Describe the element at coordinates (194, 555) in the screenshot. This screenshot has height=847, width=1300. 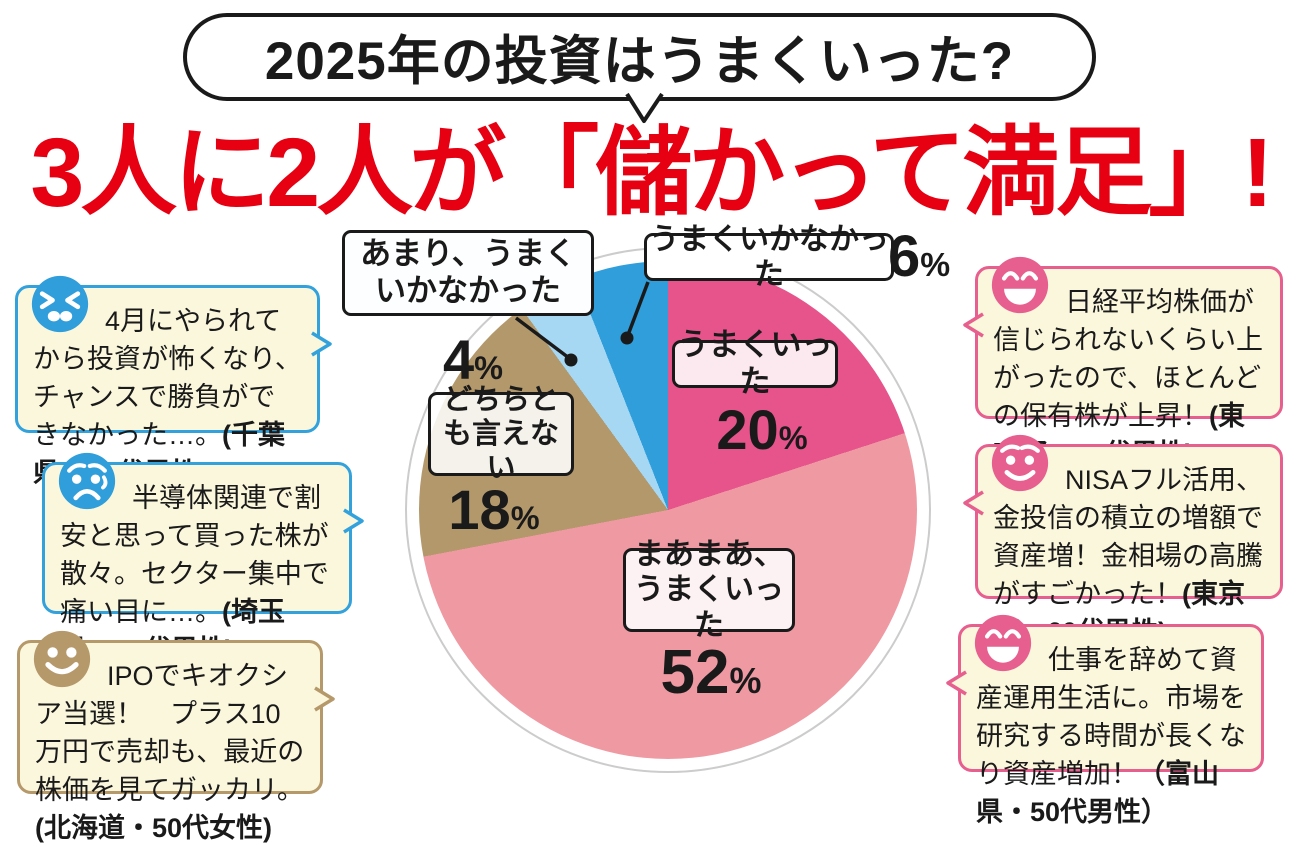
I see `comment-text: 半導体関連で割安と思って買った株が散々。セクター集中で痛い目に…。` at that location.